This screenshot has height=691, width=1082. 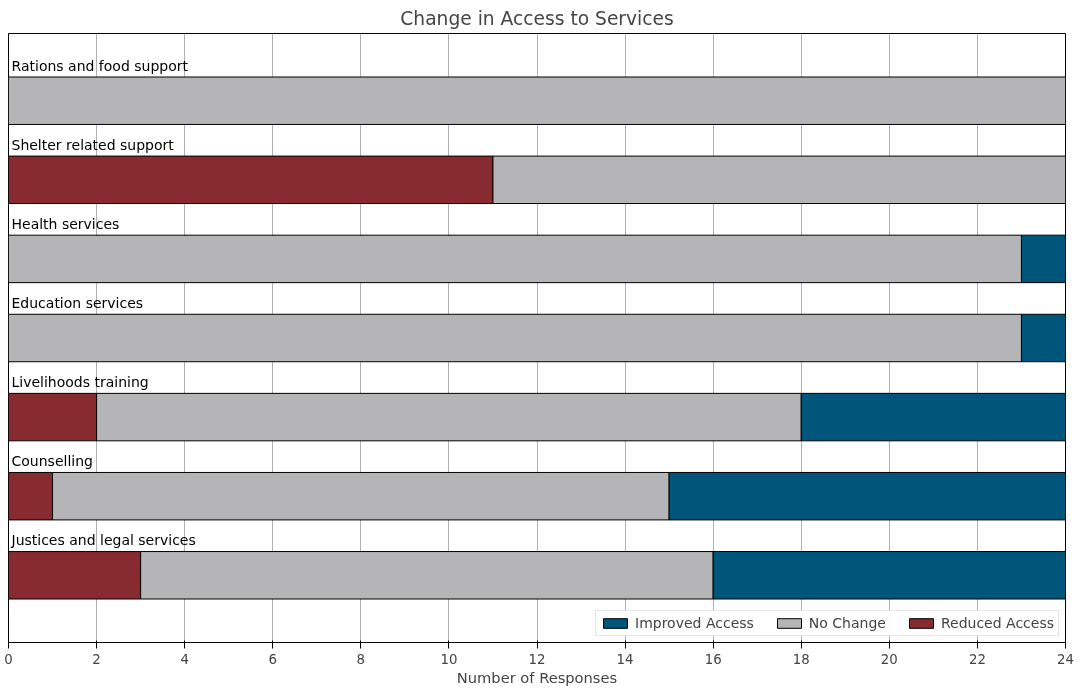 What do you see at coordinates (272, 659) in the screenshot?
I see `x-tick-label: 6` at bounding box center [272, 659].